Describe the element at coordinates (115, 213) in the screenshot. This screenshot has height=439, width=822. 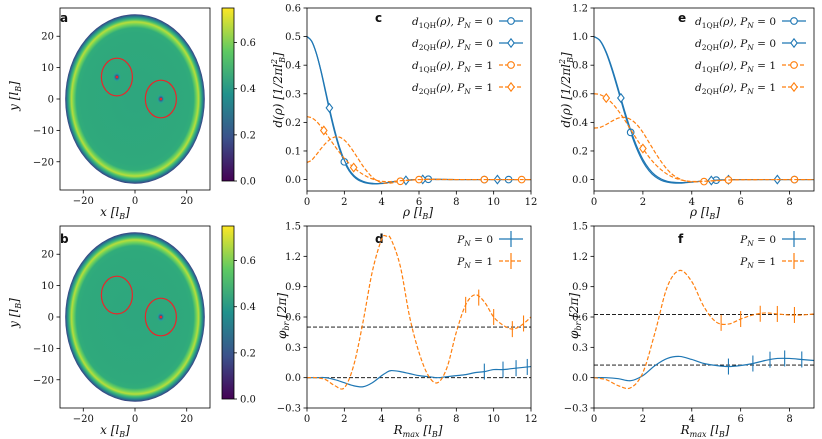
I see `xlabel-a: x [lB]` at that location.